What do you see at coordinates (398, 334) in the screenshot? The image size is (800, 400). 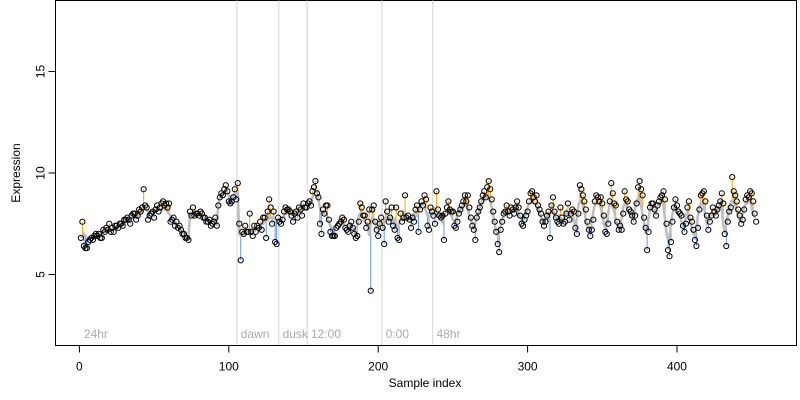 I see `segment-label: 0:00` at bounding box center [398, 334].